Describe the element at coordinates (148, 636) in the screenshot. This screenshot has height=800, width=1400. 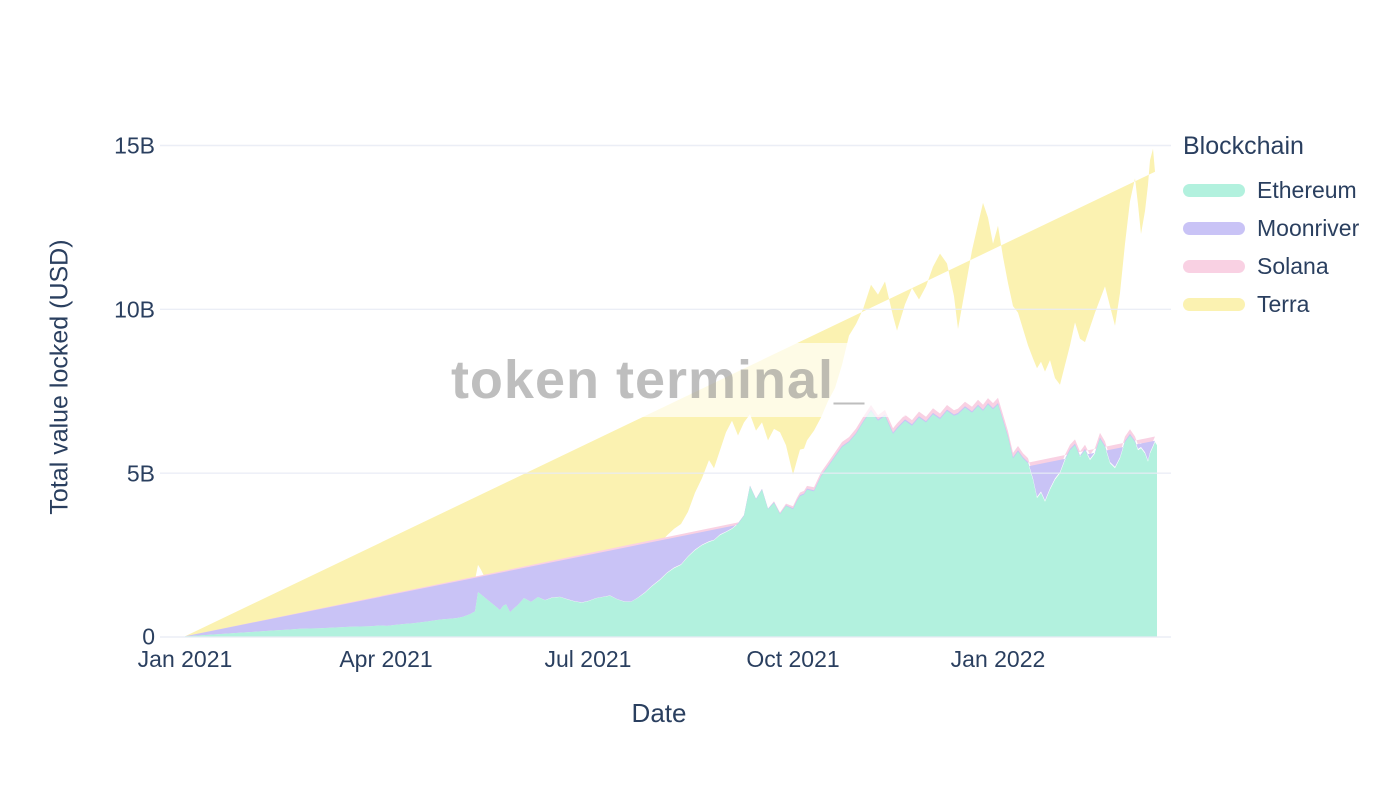
I see `y-tick-0: 0` at that location.